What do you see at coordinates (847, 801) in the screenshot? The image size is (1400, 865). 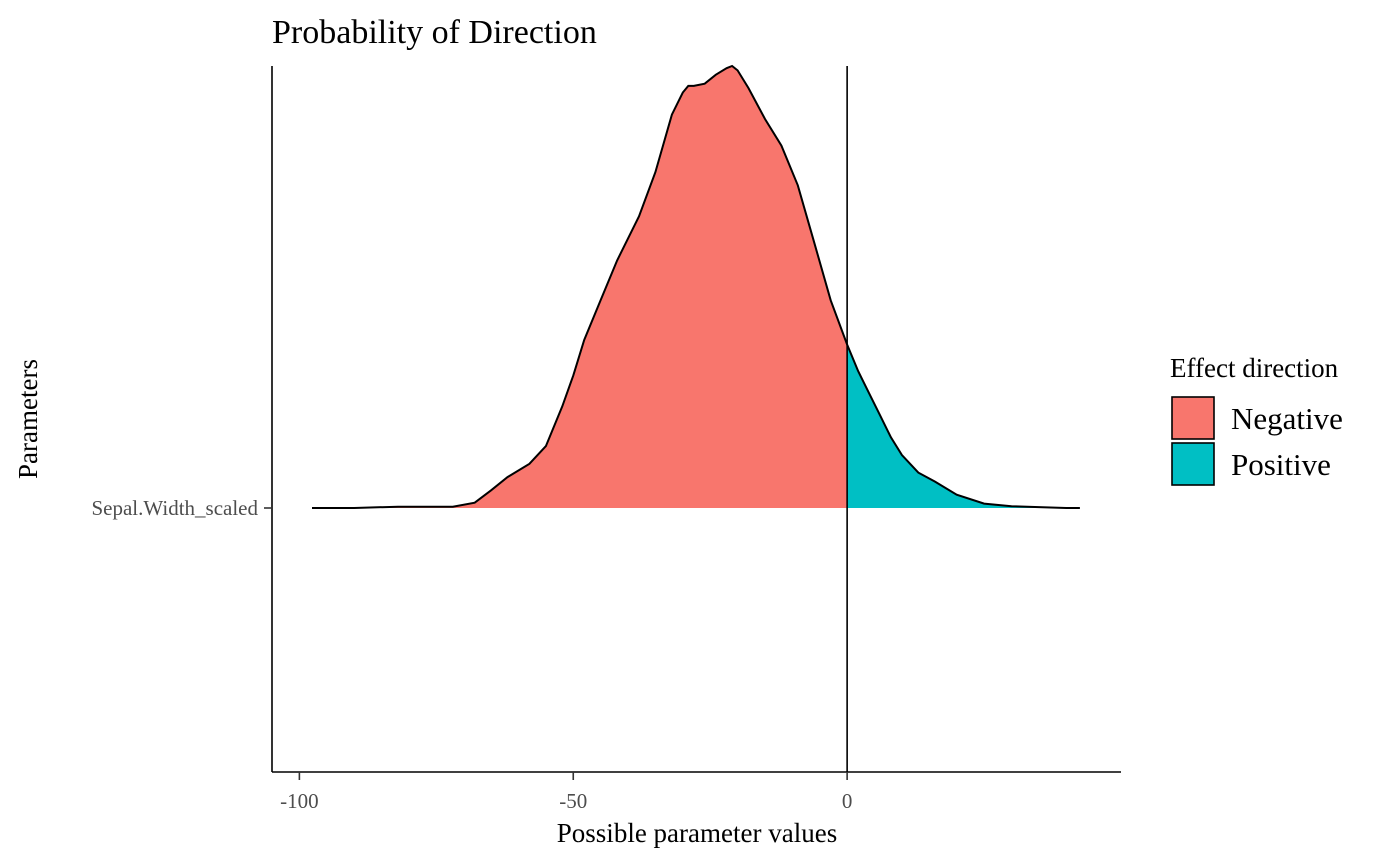 I see `x-tick-label: 0` at bounding box center [847, 801].